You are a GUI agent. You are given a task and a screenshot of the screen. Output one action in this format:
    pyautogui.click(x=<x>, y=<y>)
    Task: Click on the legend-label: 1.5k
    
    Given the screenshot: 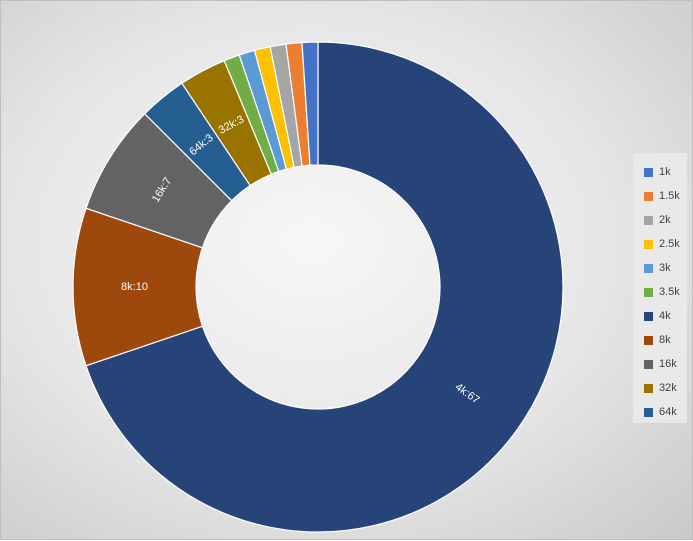 What is the action you would take?
    pyautogui.click(x=669, y=196)
    